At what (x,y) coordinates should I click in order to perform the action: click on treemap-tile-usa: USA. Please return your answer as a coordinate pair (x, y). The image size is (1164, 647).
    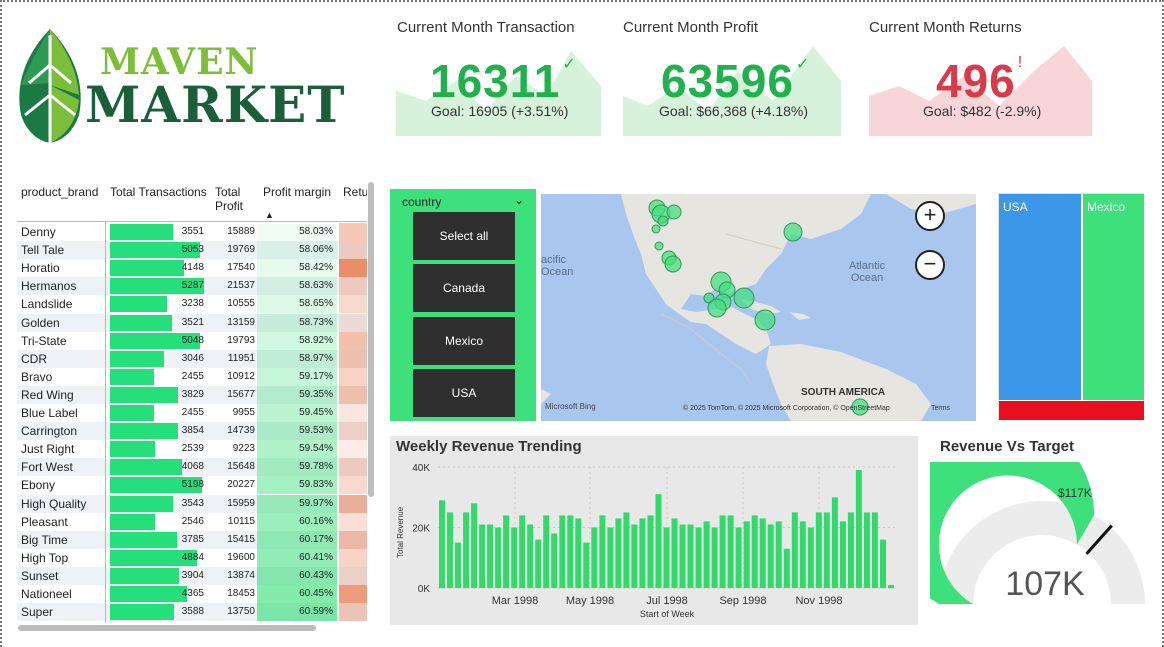
    Looking at the image, I should click on (1040, 297).